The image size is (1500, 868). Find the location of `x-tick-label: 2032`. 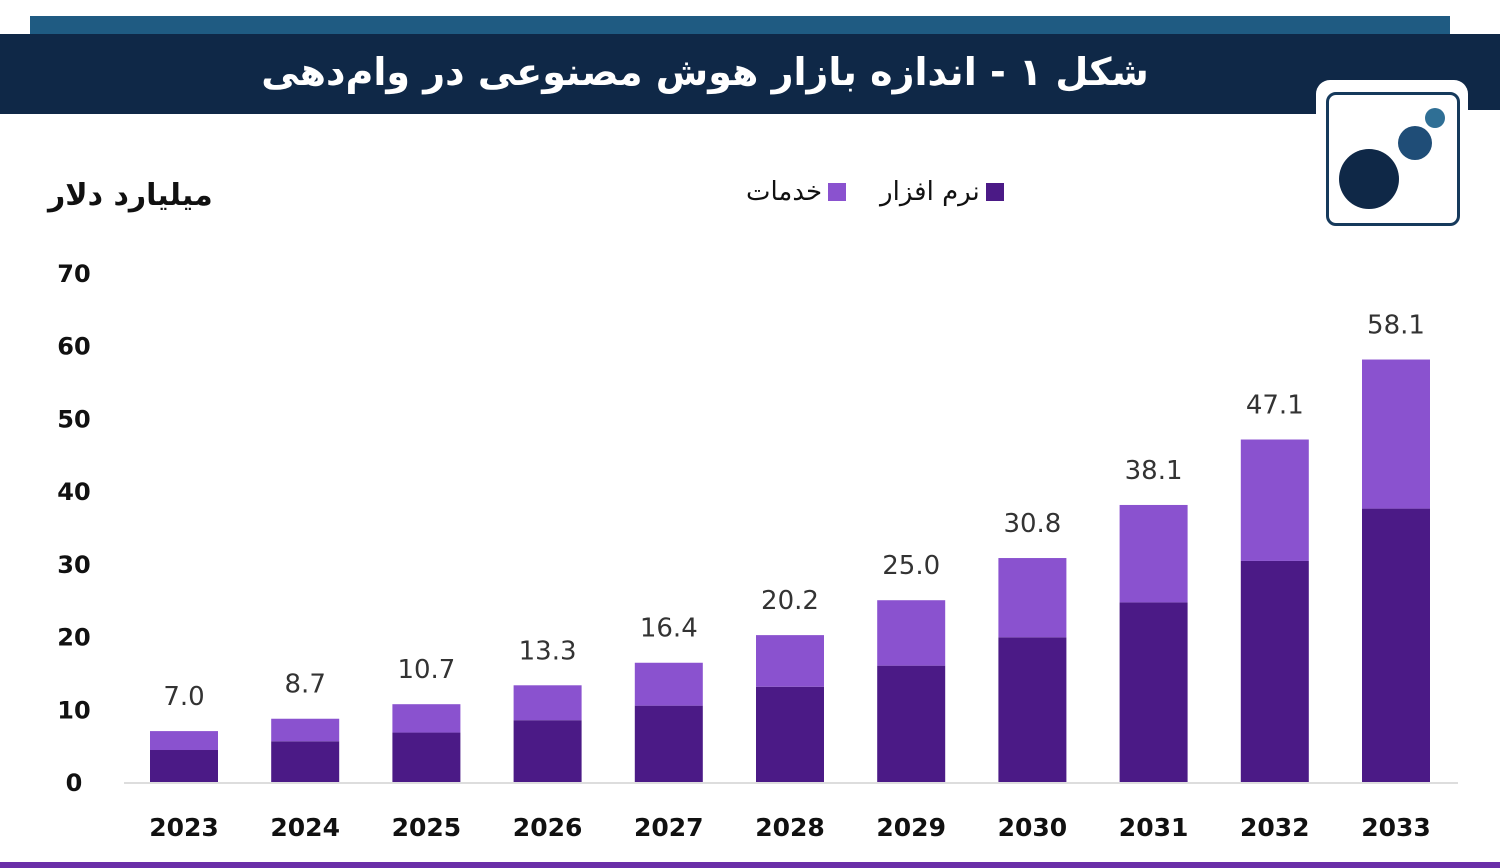

x-tick-label: 2032 is located at coordinates (1275, 827).